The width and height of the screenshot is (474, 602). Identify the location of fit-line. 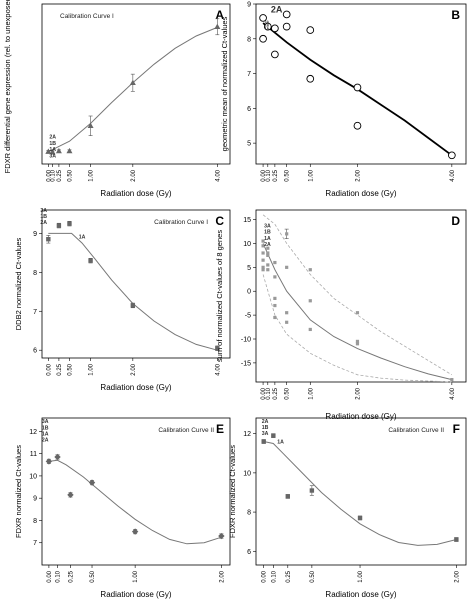
(135, 502).